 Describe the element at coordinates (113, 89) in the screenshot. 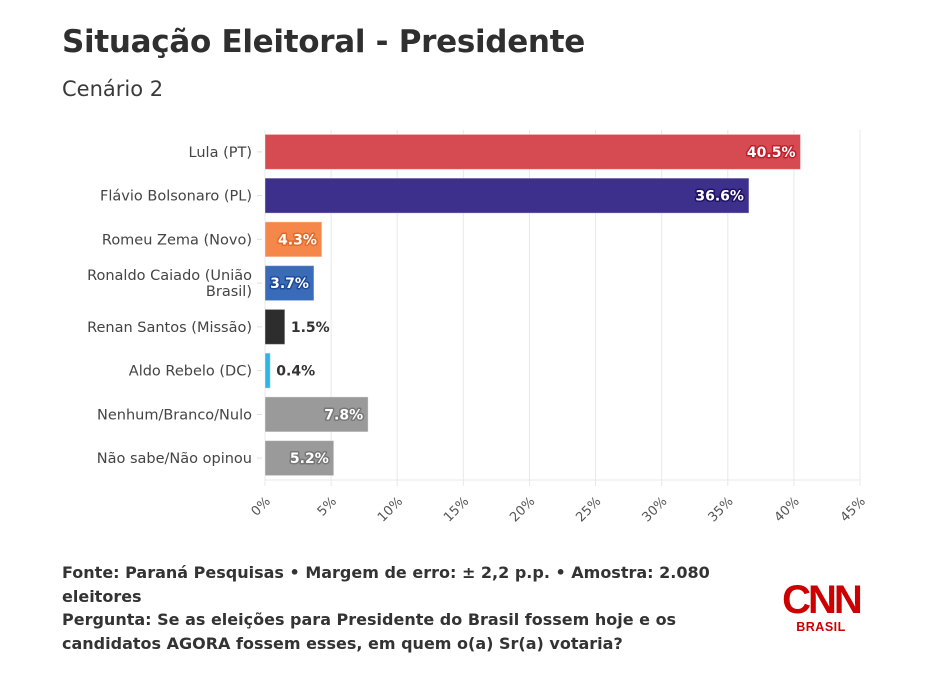

I see `chart-subtitle: Cenário 2` at that location.